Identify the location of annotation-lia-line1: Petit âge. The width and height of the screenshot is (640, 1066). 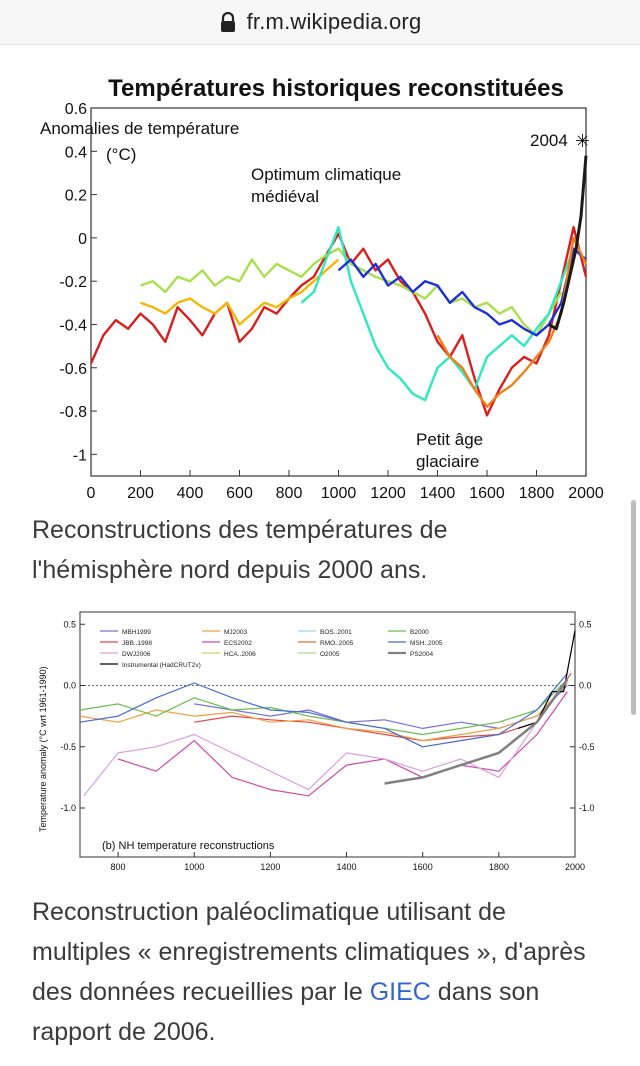
(449, 439).